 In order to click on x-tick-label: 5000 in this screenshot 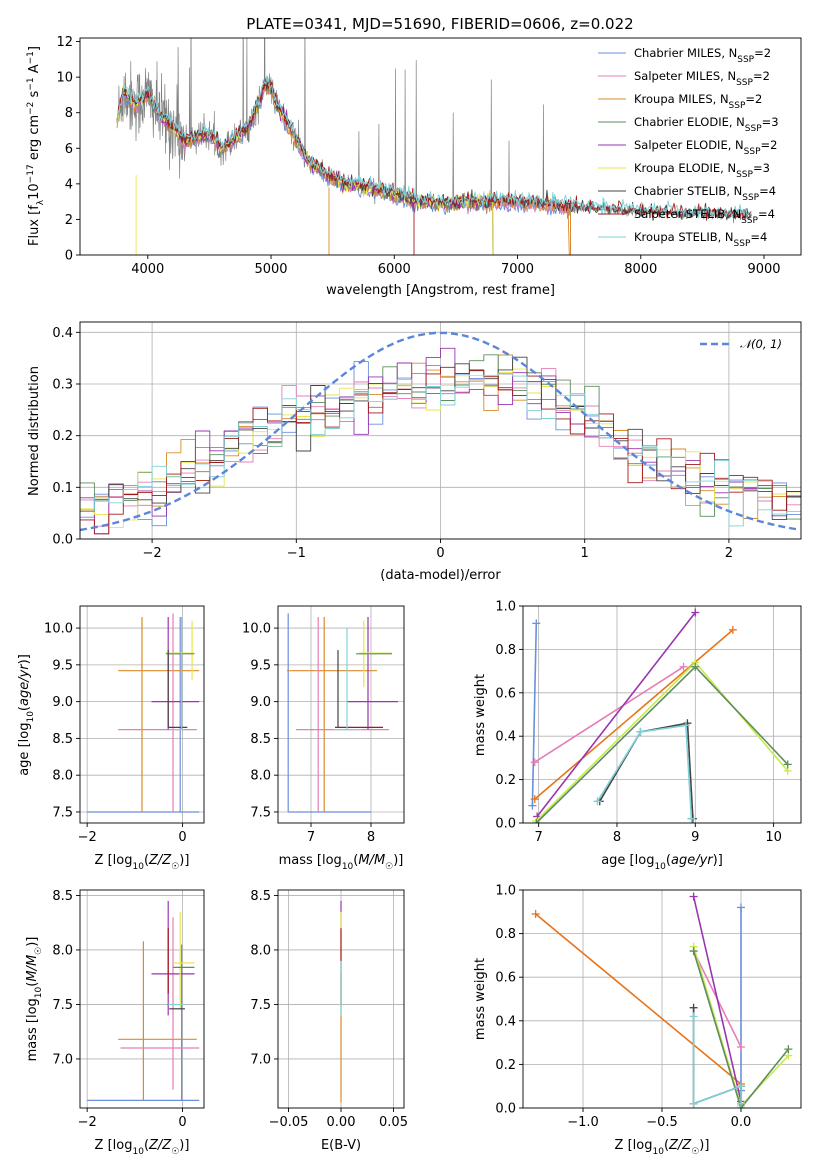, I will do `click(270, 269)`.